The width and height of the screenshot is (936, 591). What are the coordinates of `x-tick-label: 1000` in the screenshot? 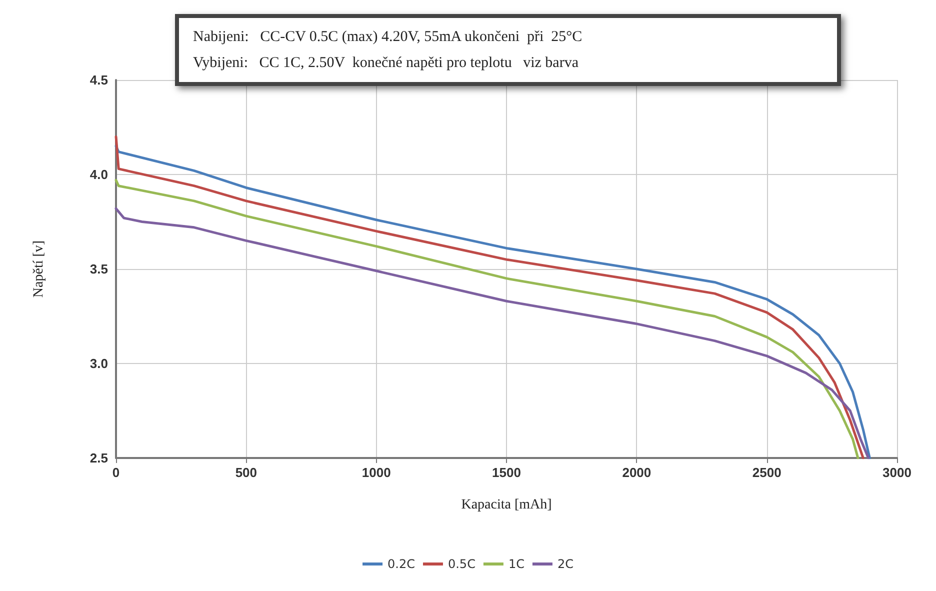 It's located at (376, 472).